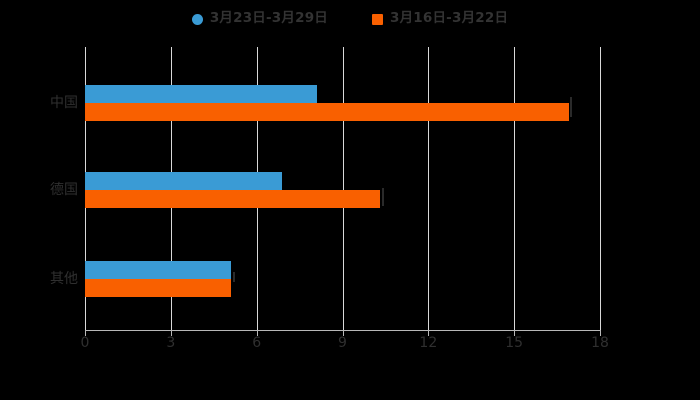  I want to click on legend-item-label: 3月23日-3月29日, so click(268, 18).